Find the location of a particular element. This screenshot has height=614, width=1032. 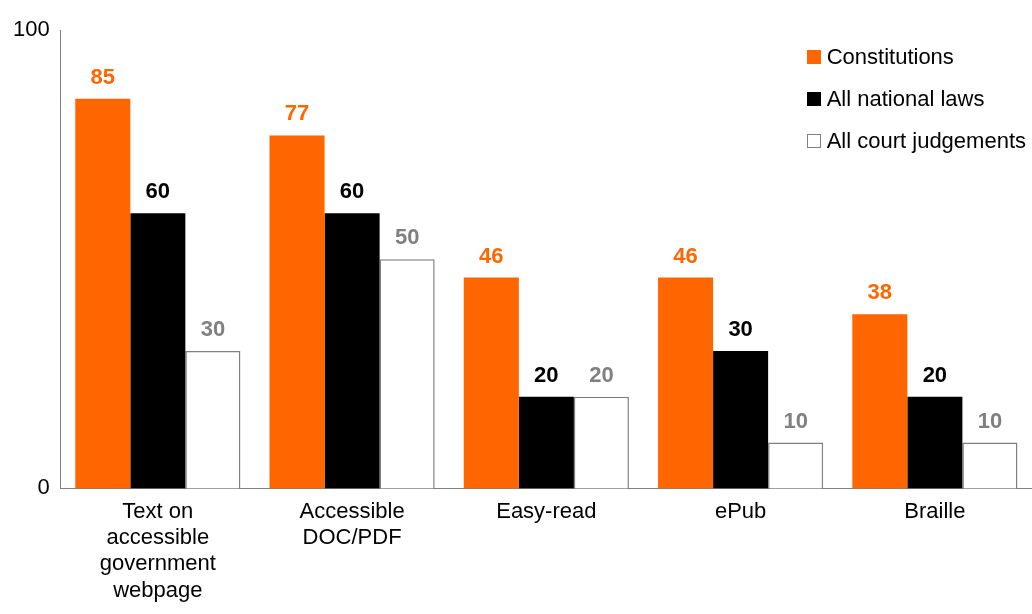

x-tick-label: Accessible DOC/PDF is located at coordinates (352, 523).